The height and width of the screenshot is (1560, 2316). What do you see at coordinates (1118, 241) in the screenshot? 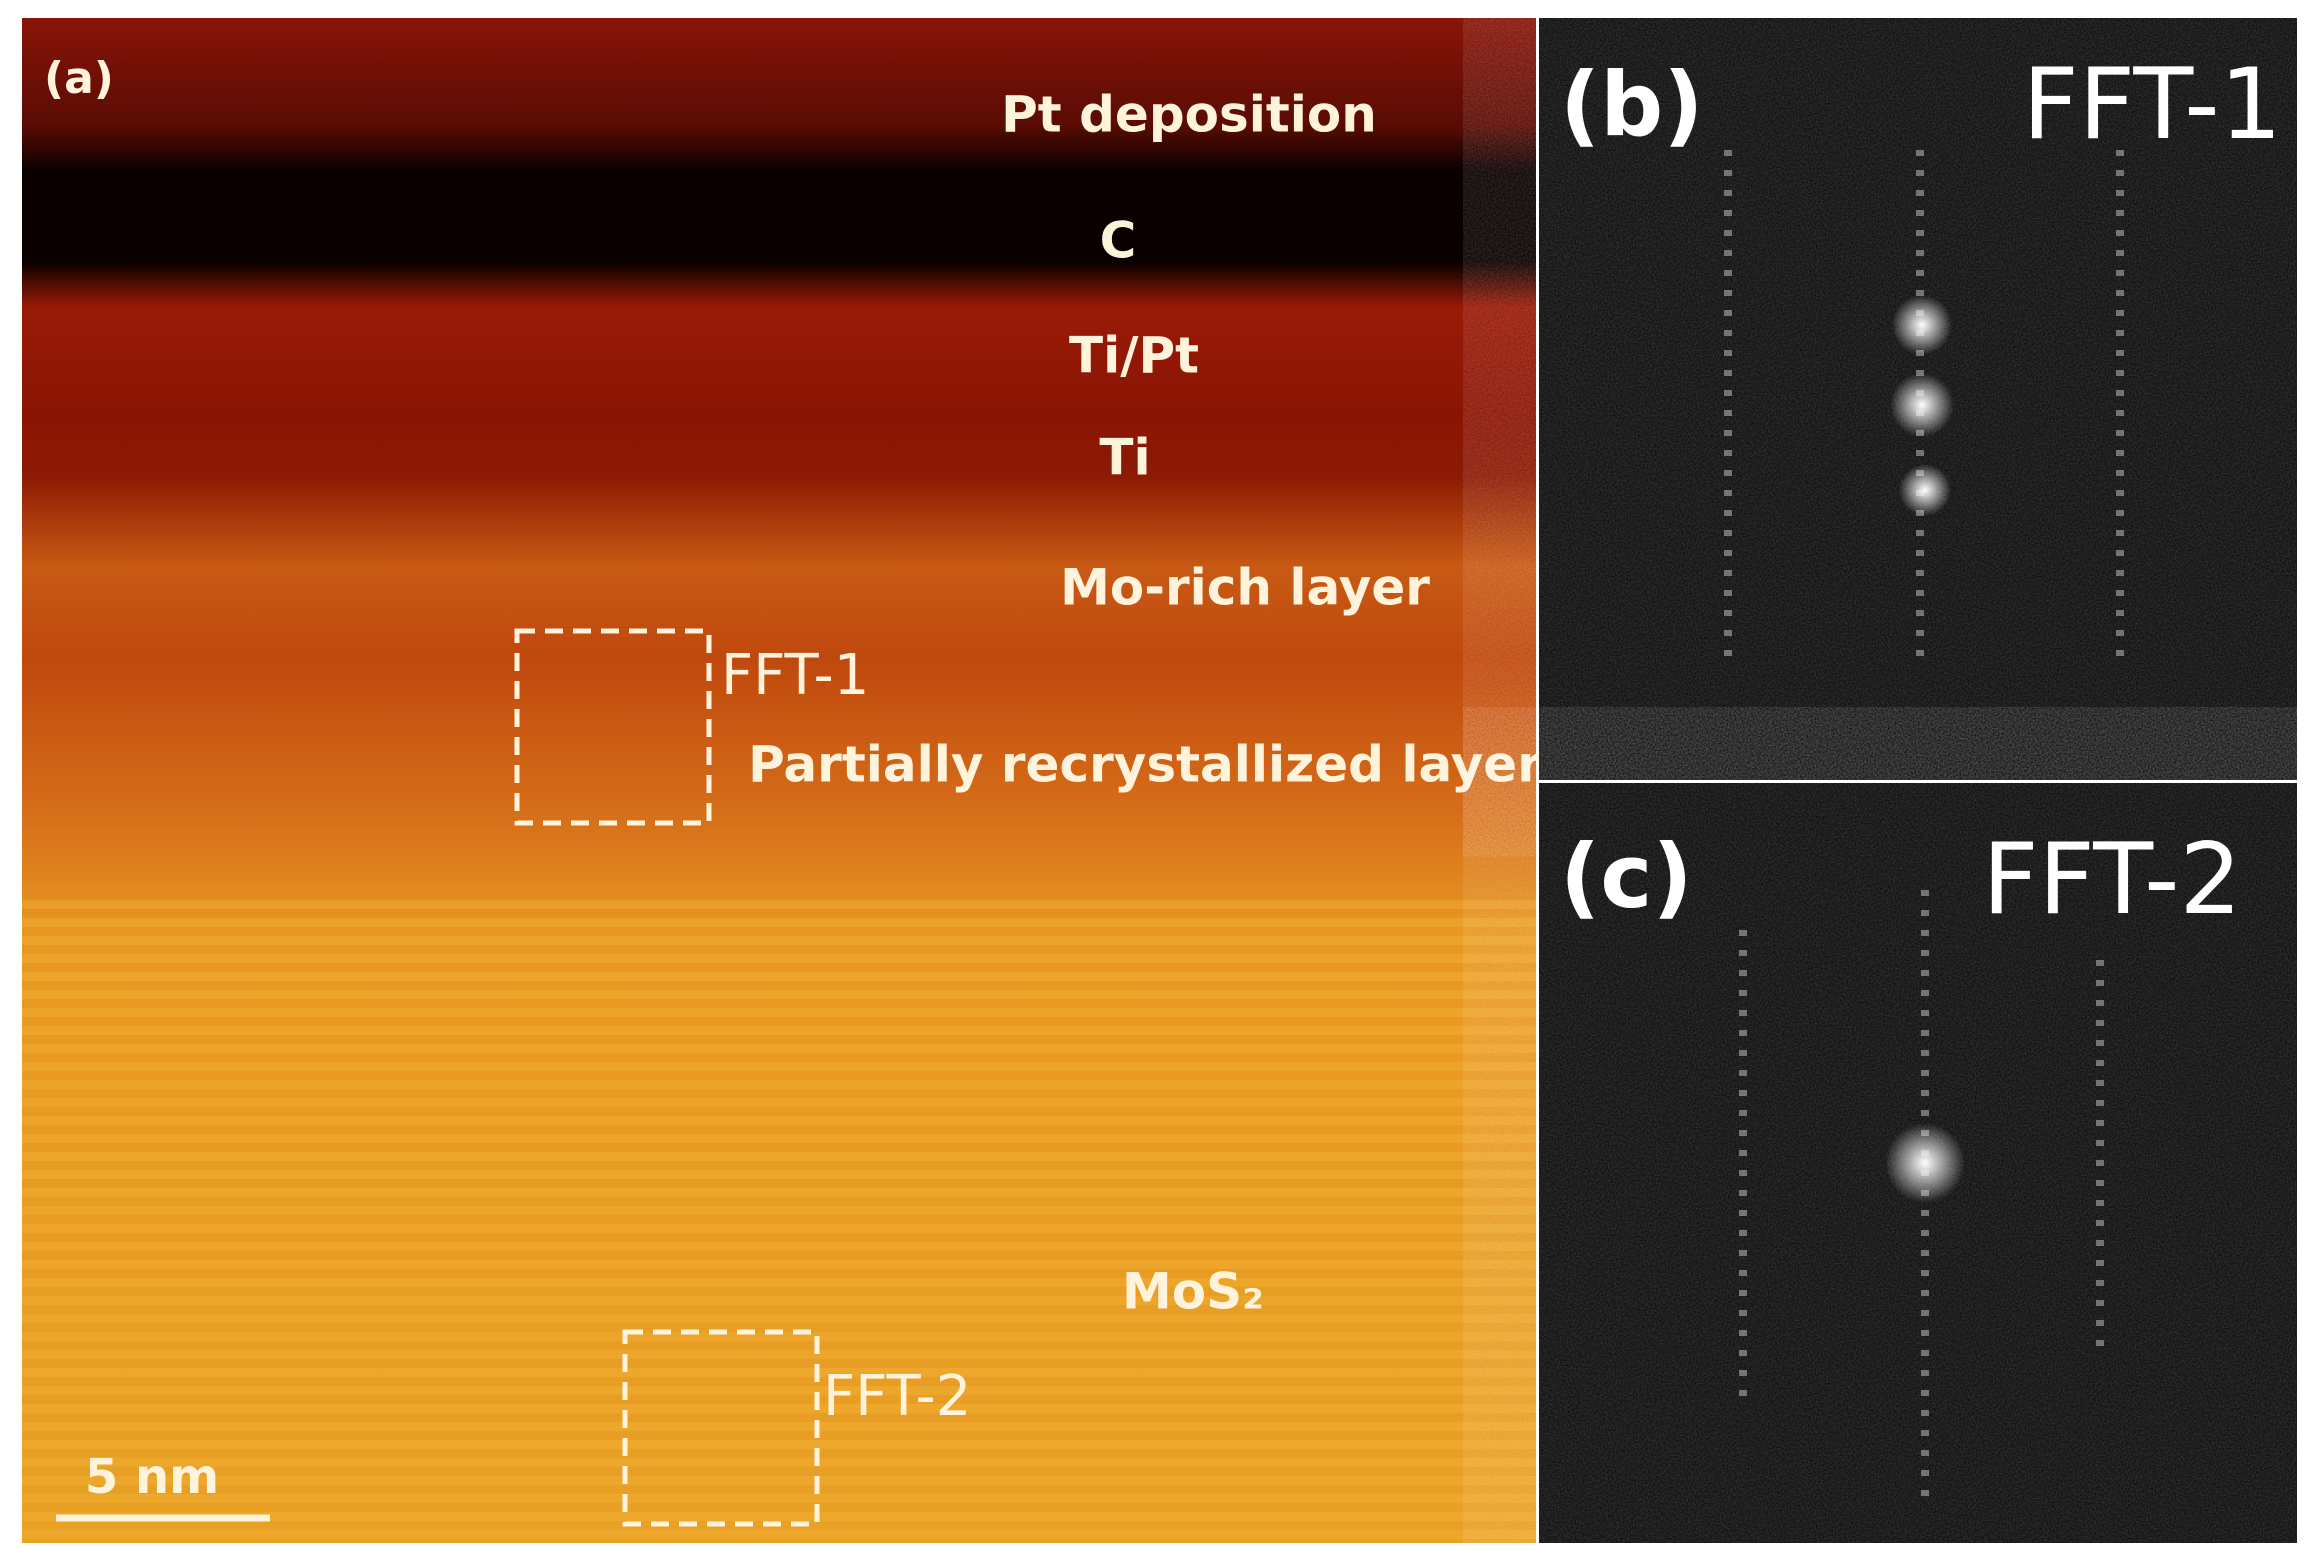
I see `layer-label: C` at bounding box center [1118, 241].